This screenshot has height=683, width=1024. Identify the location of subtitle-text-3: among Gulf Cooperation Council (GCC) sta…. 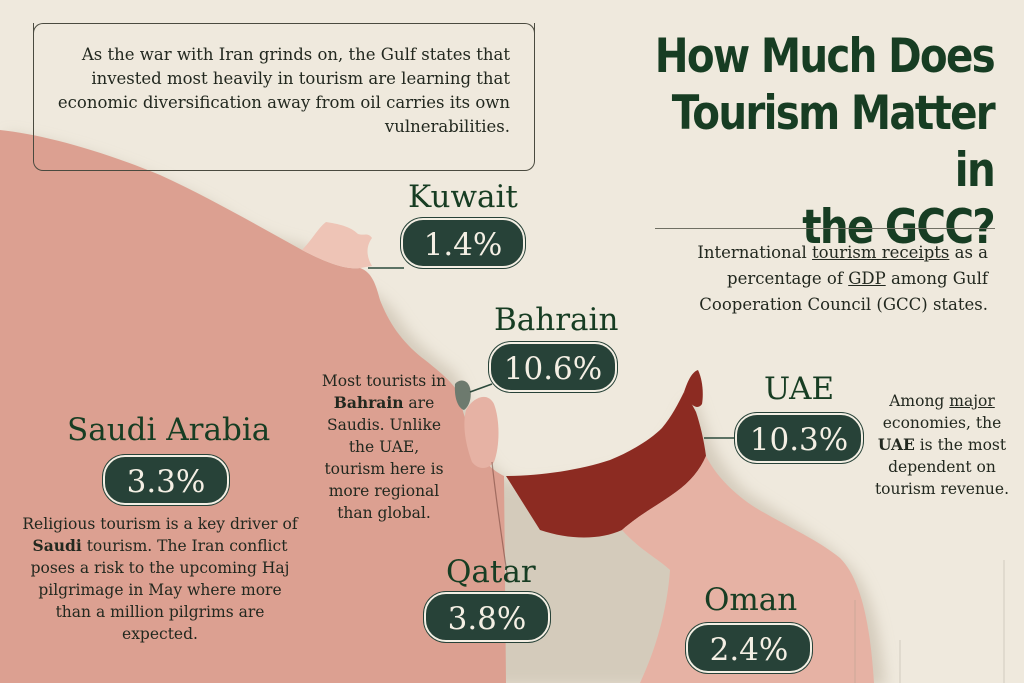
(843, 291).